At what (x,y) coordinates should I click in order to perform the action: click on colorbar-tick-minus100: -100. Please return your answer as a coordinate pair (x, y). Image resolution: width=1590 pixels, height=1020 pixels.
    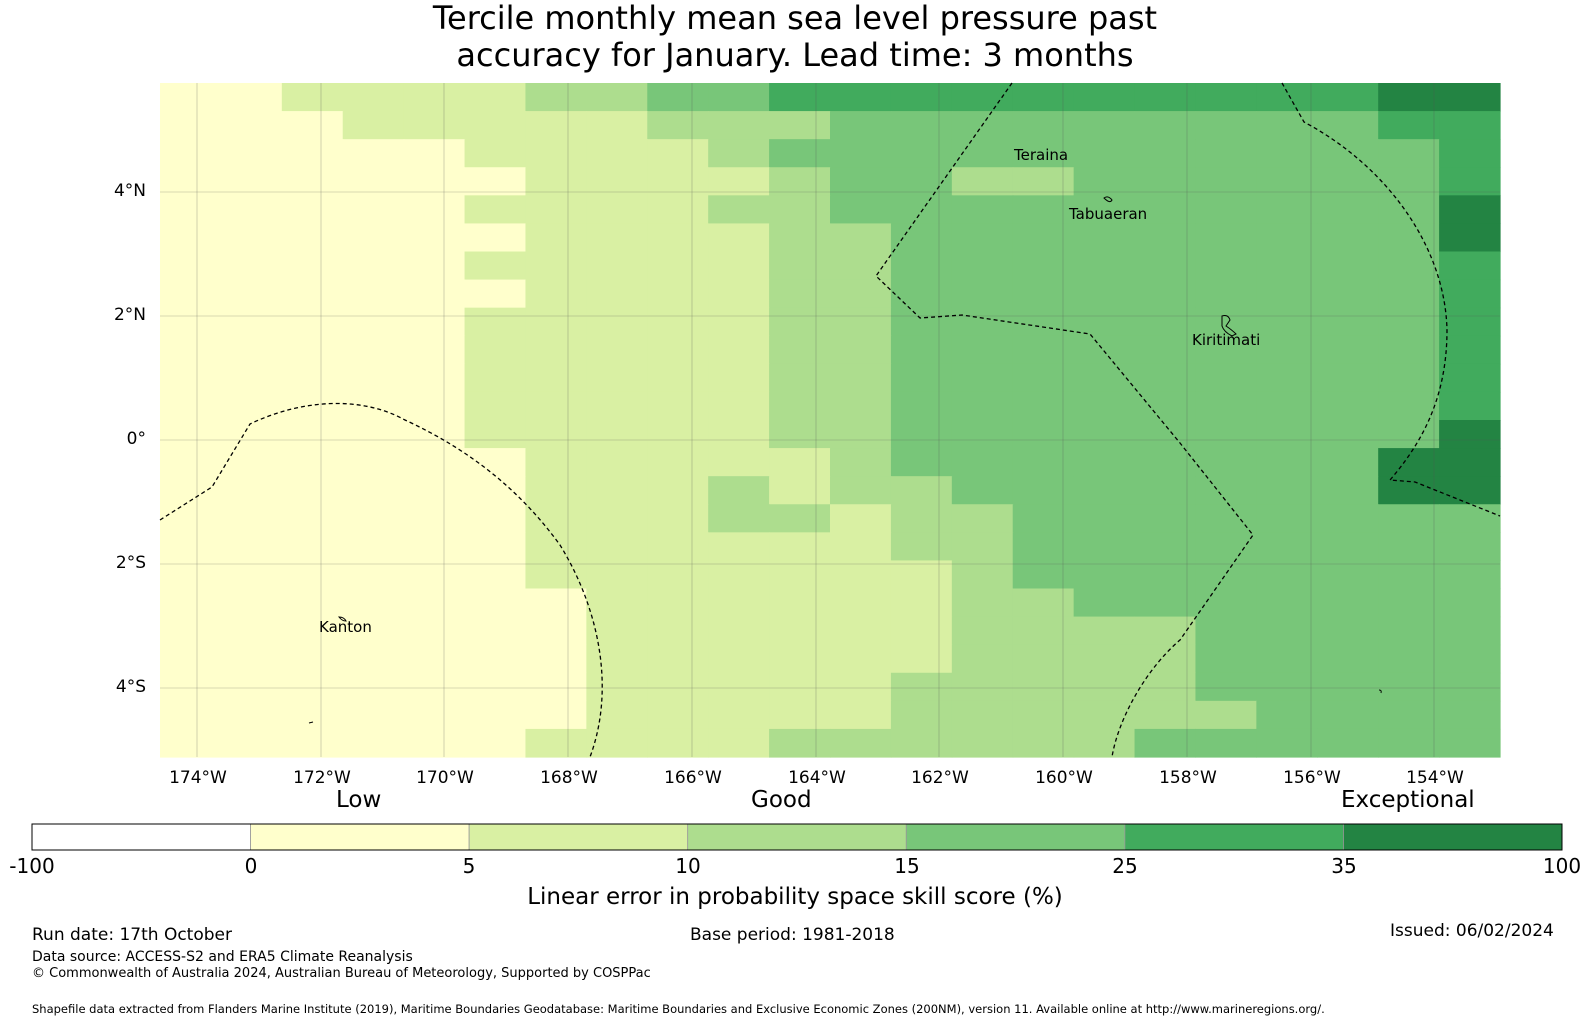
    Looking at the image, I should click on (32, 866).